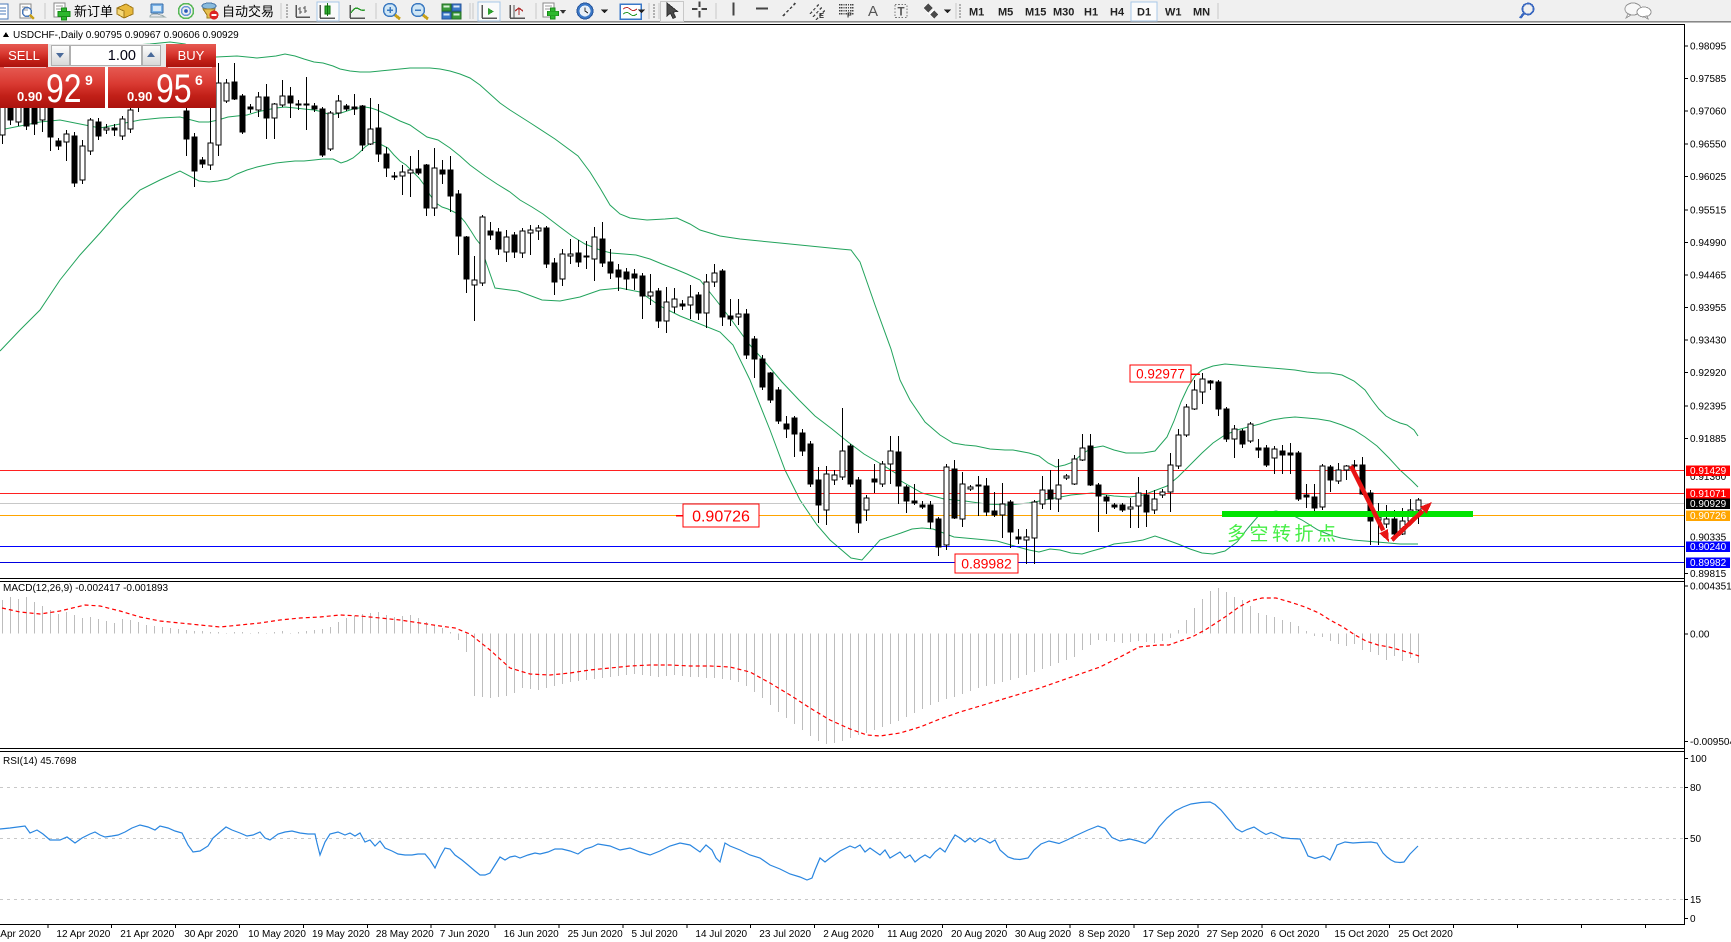 The image size is (1731, 942). What do you see at coordinates (1361, 934) in the screenshot?
I see `svg-text: 15 Oct 2020` at bounding box center [1361, 934].